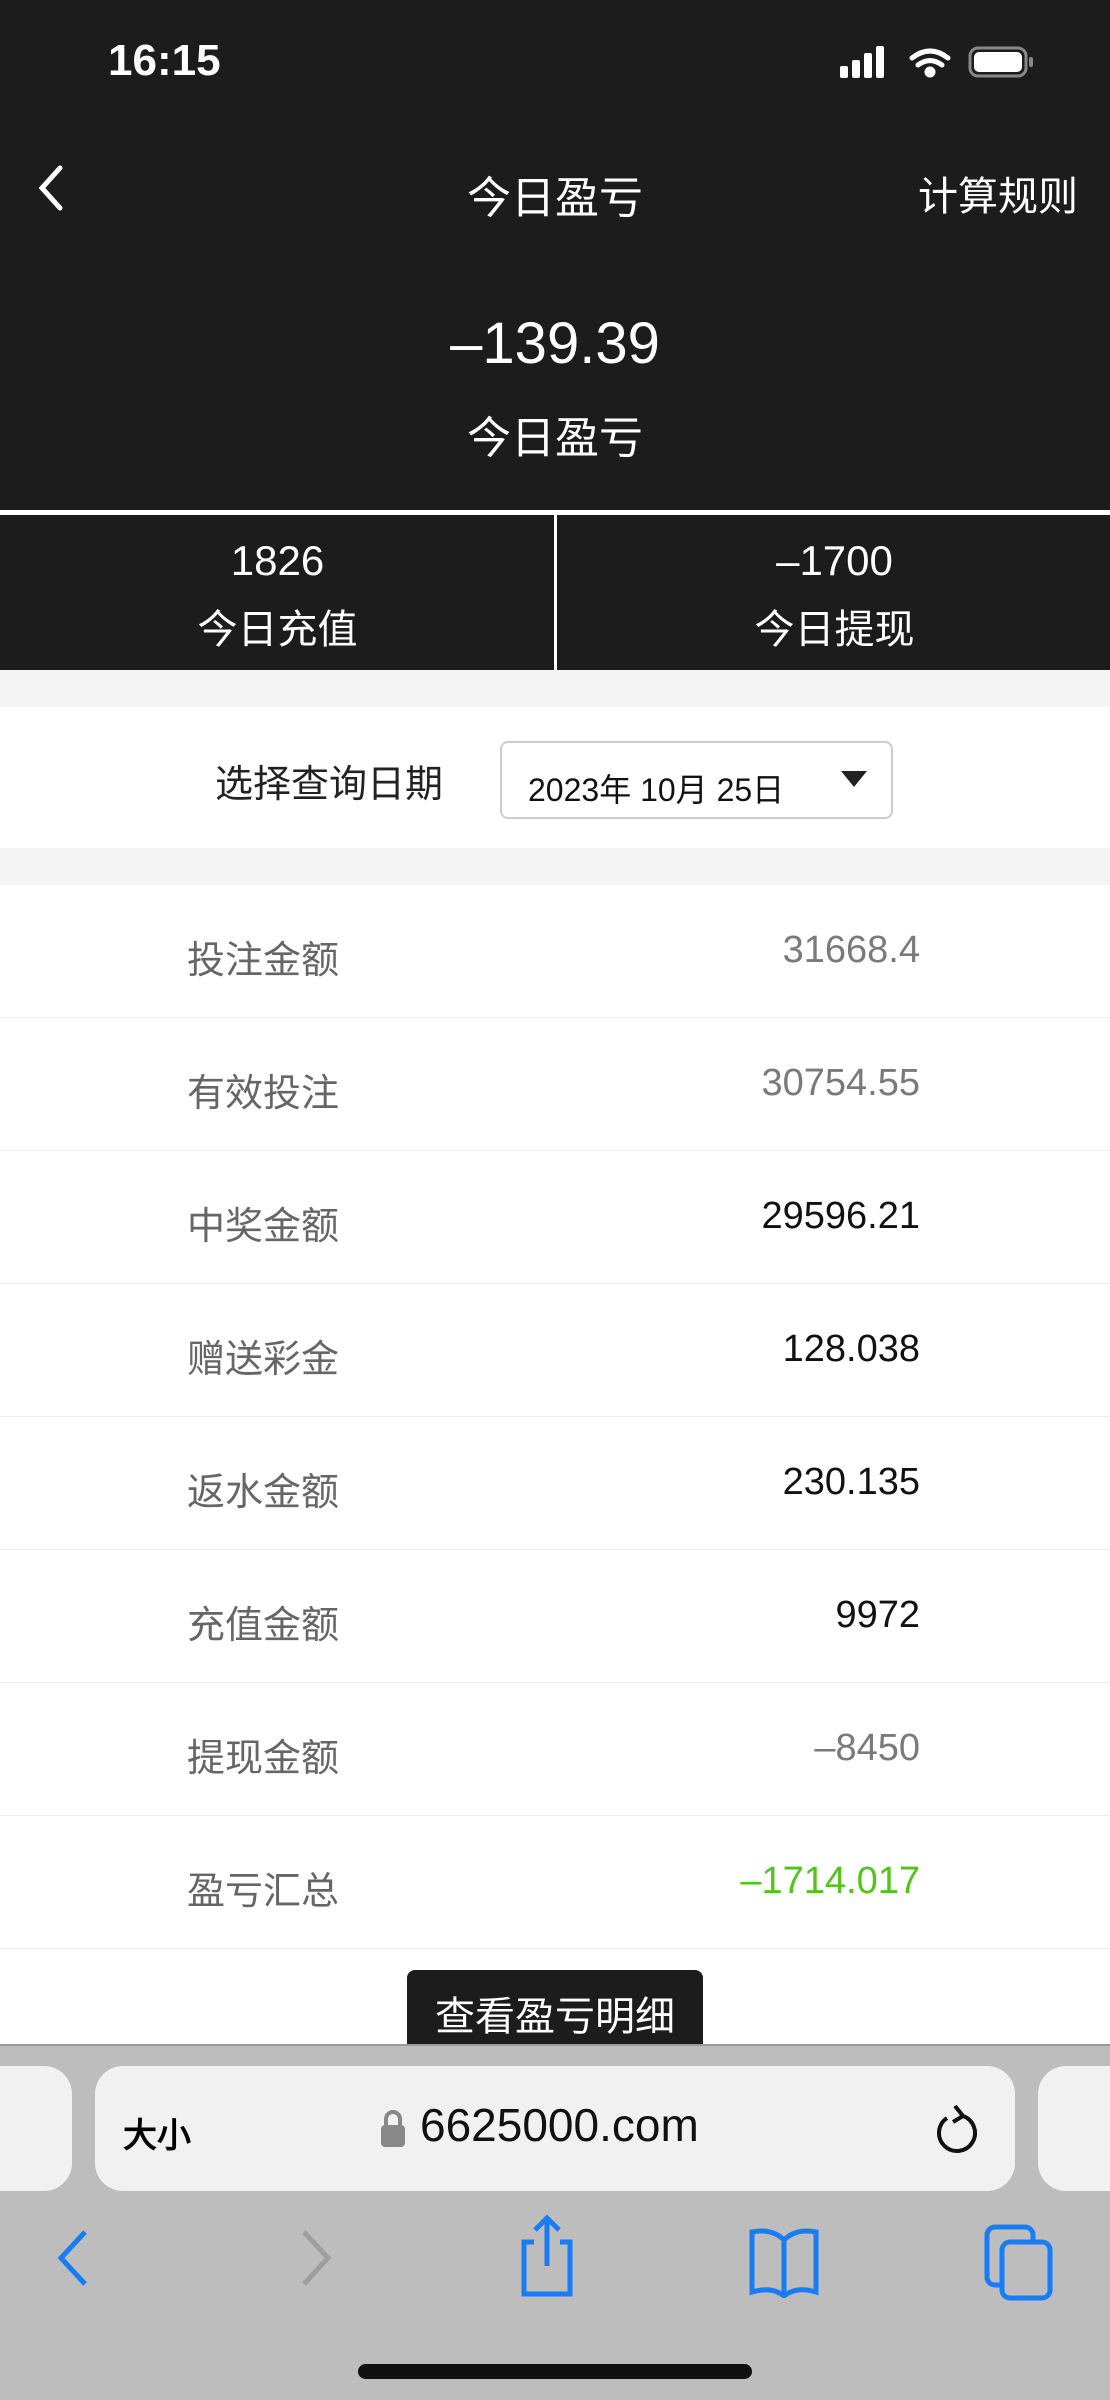  Describe the element at coordinates (862, 62) in the screenshot. I see `signal-icon` at that location.